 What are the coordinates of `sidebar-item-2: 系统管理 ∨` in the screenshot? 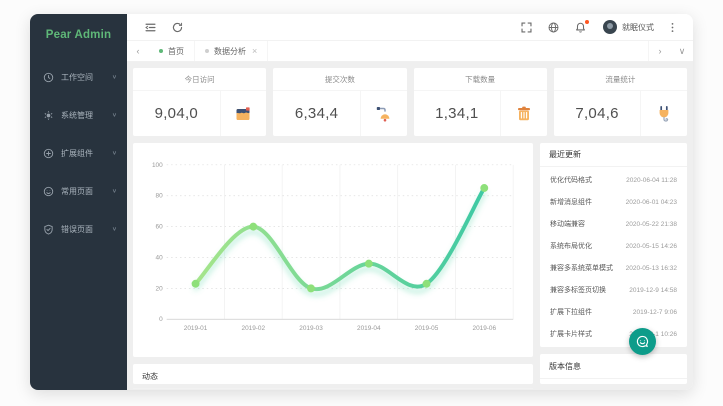 It's located at (78, 115).